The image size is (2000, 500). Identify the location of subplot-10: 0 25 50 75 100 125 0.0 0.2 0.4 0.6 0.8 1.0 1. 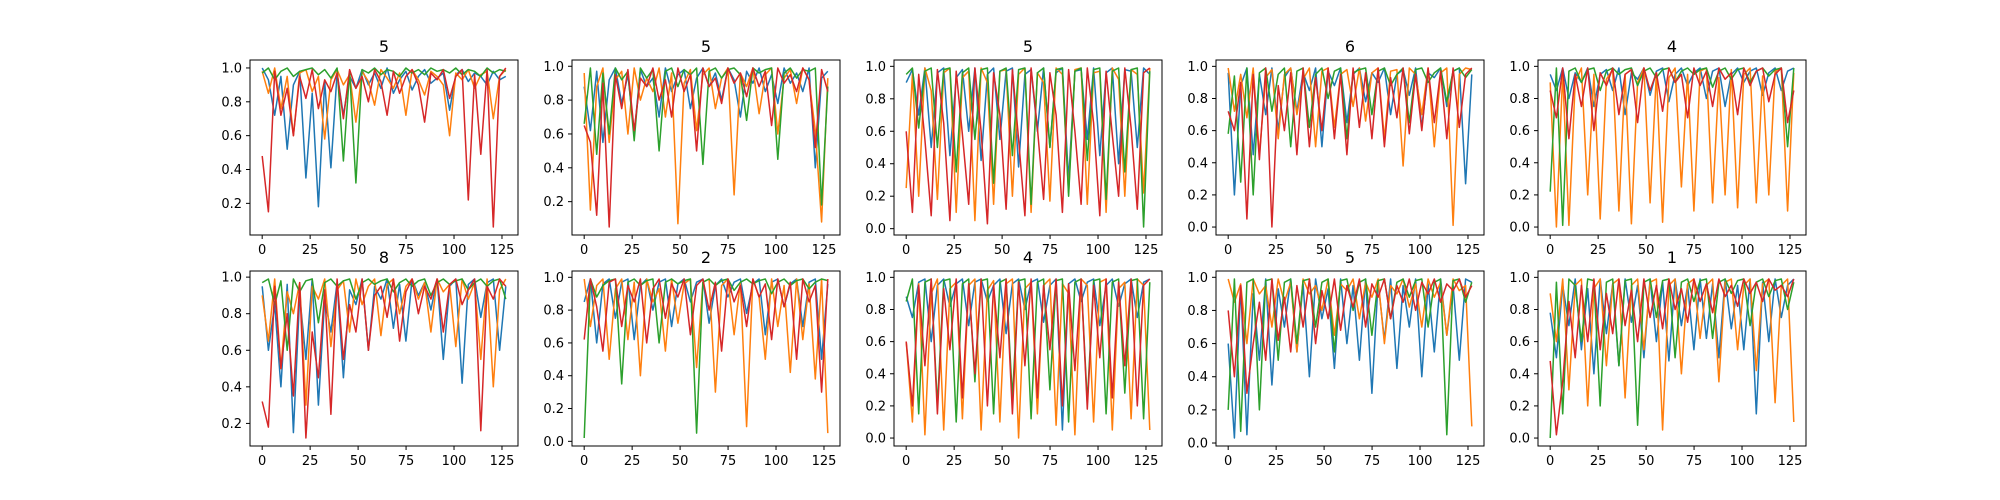
(1658, 358).